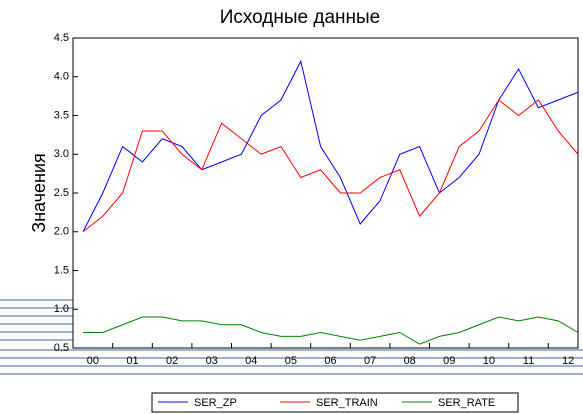  Describe the element at coordinates (251, 361) in the screenshot. I see `x-tick-label: 04` at that location.